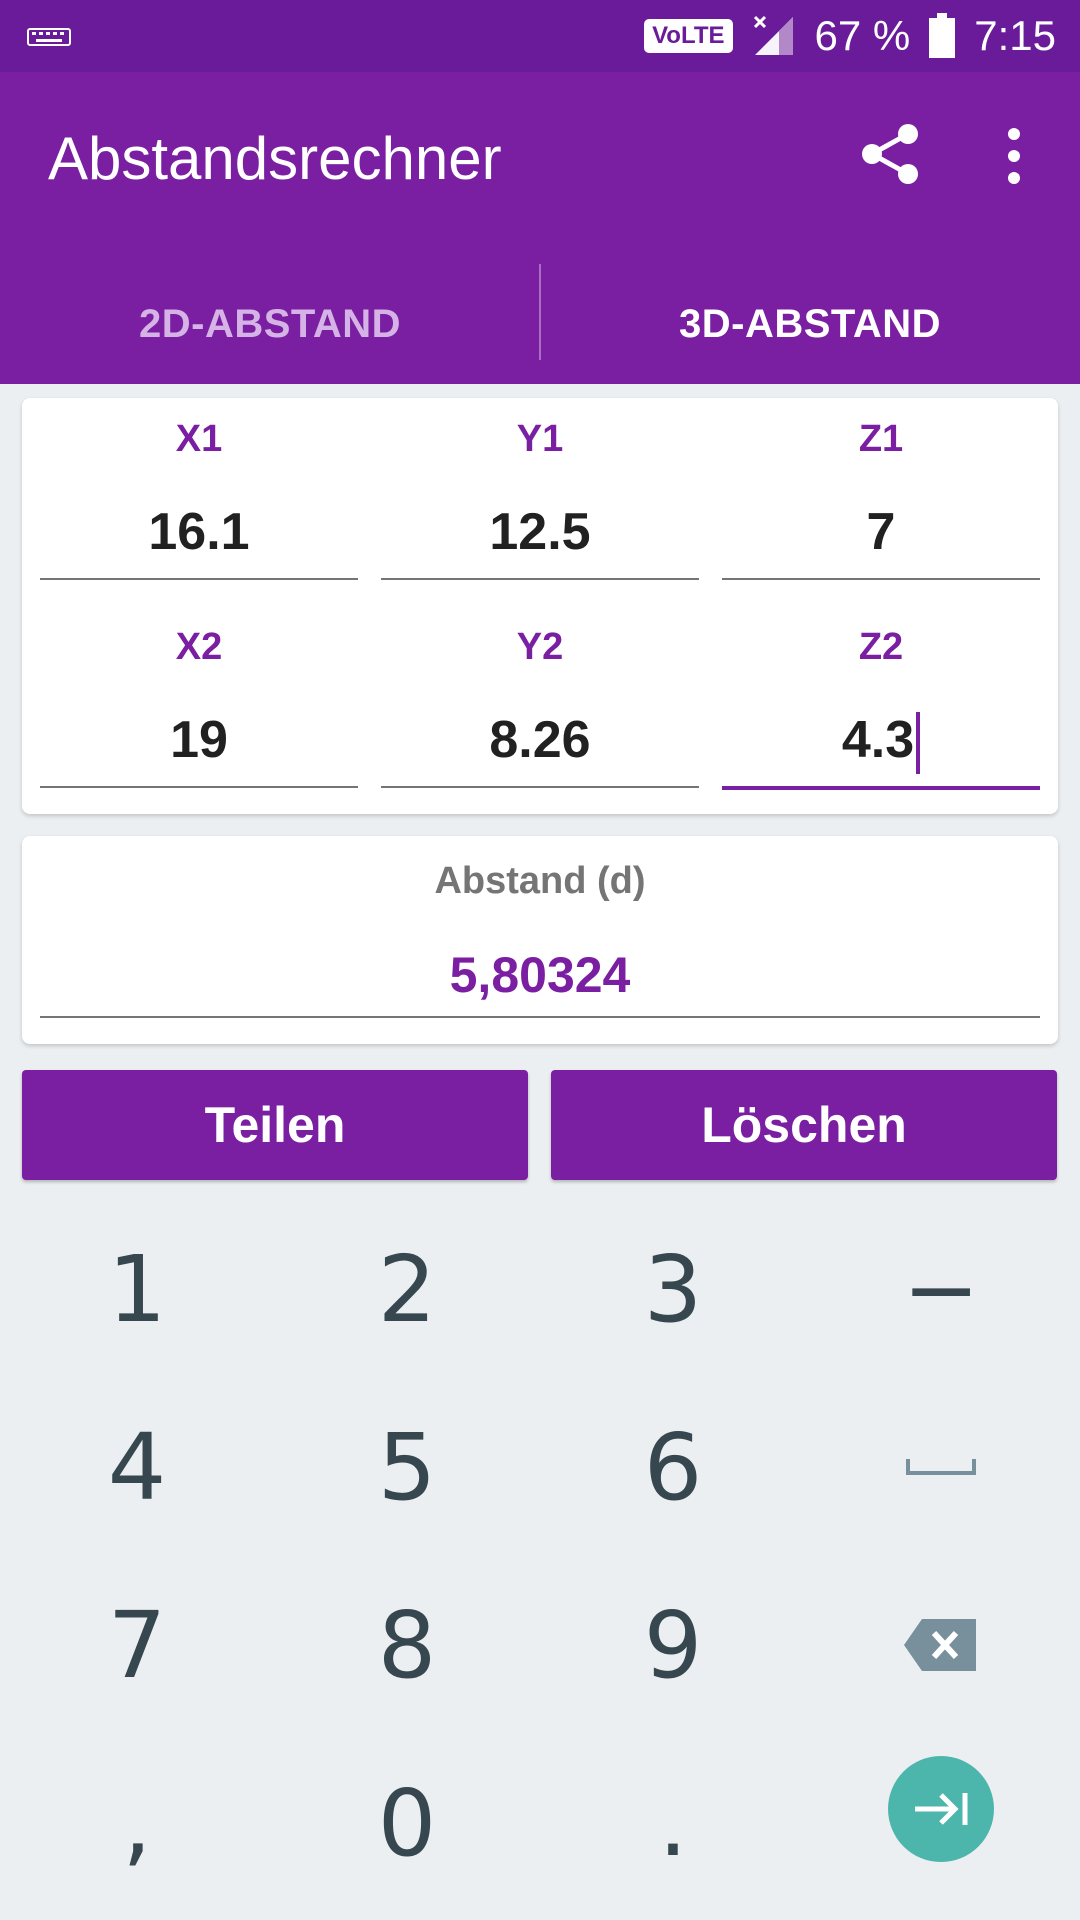  I want to click on status-bar: VoLTE 67 % 7:15, so click(540, 36).